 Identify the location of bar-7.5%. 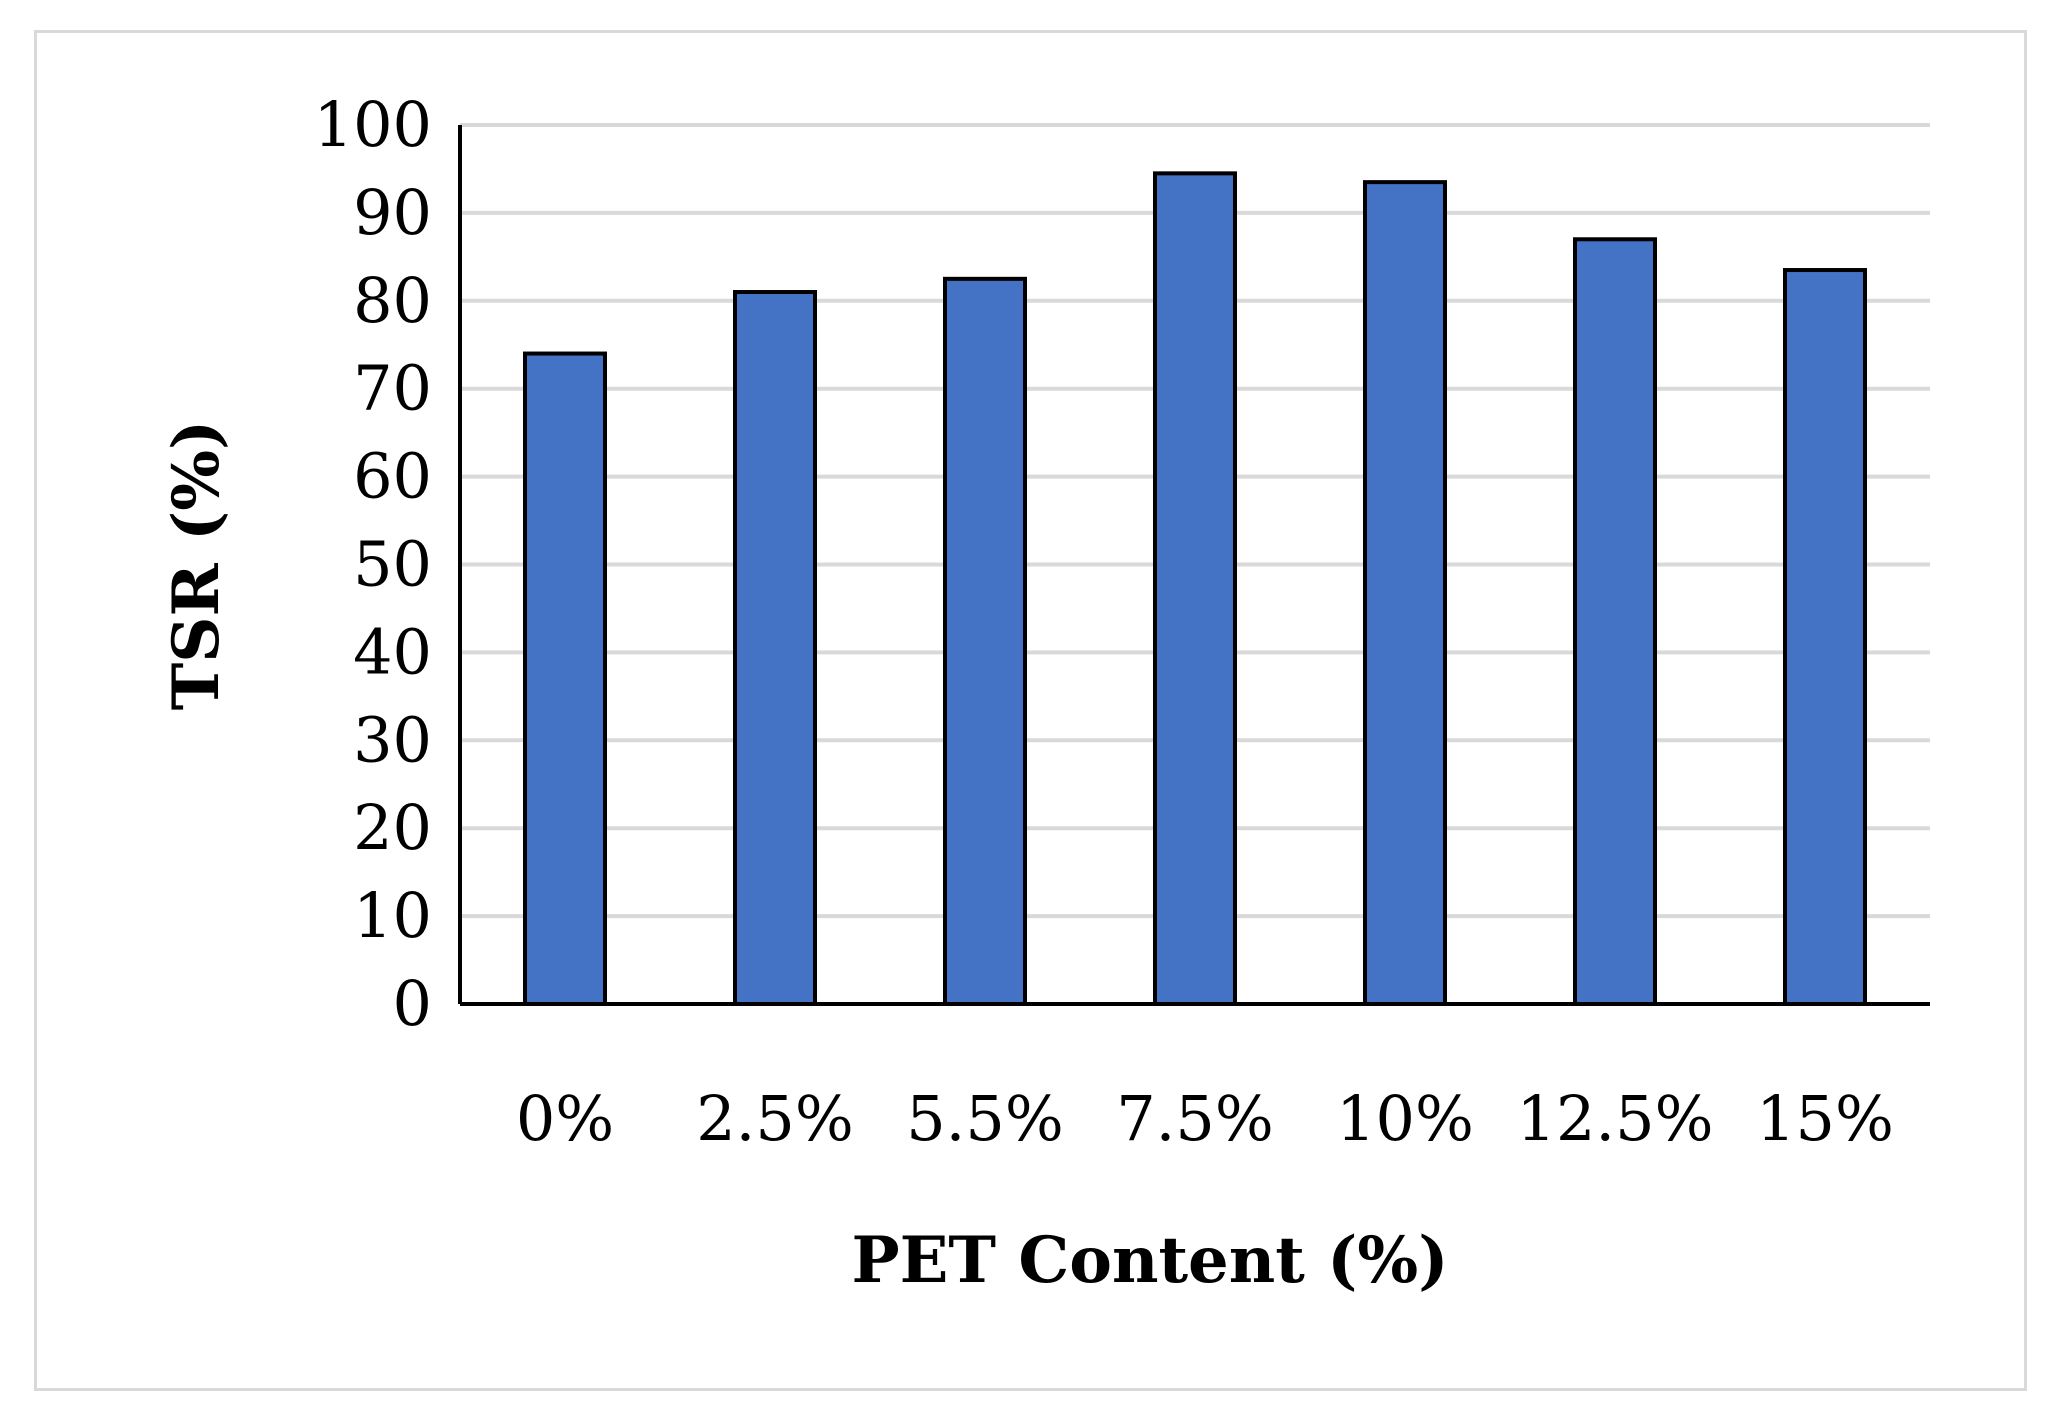
(1195, 589).